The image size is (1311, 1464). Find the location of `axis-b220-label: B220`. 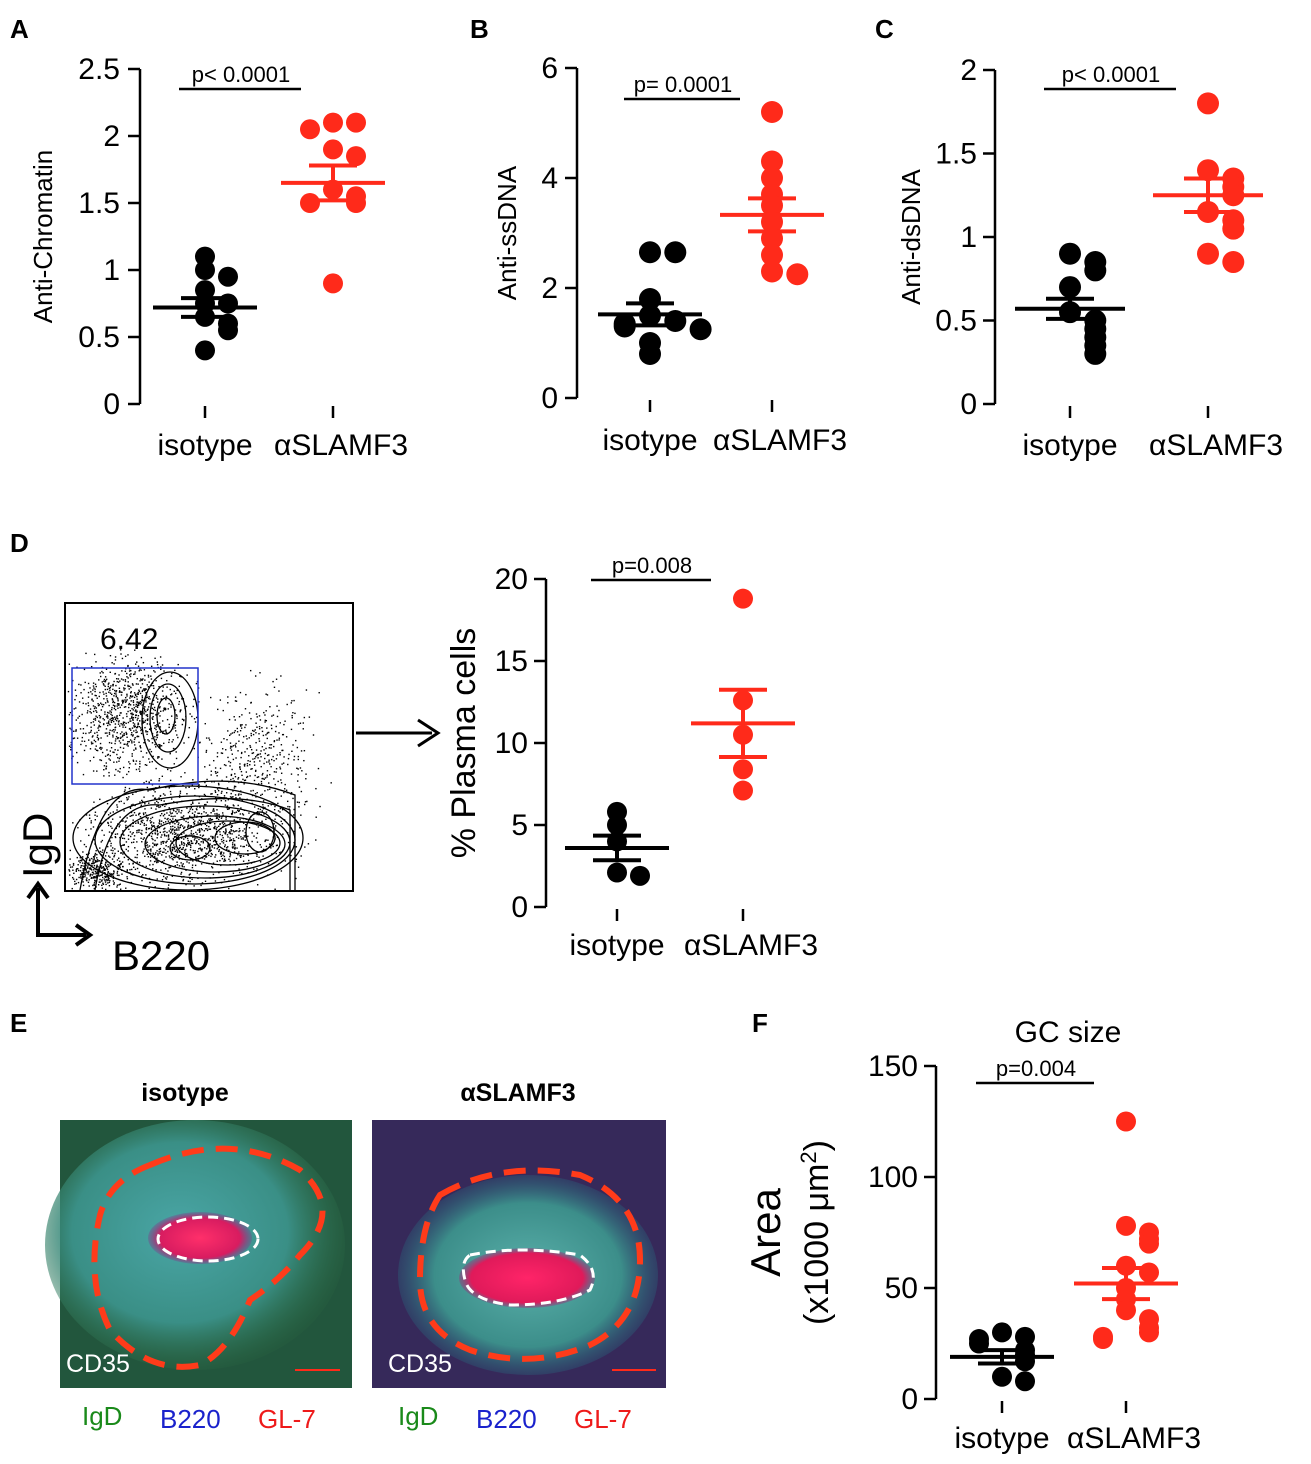

axis-b220-label: B220 is located at coordinates (161, 955).